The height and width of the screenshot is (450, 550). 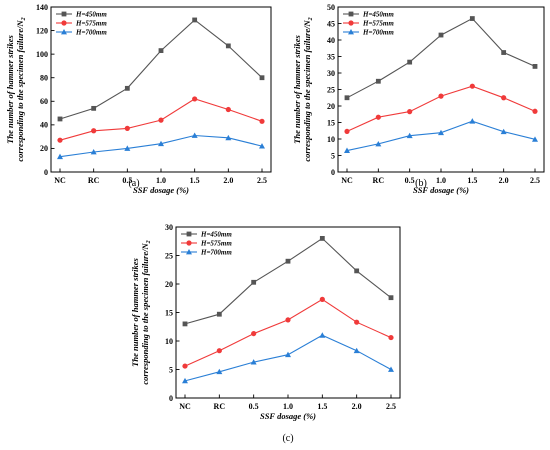 I want to click on y-tick-label: 80, so click(x=44, y=78).